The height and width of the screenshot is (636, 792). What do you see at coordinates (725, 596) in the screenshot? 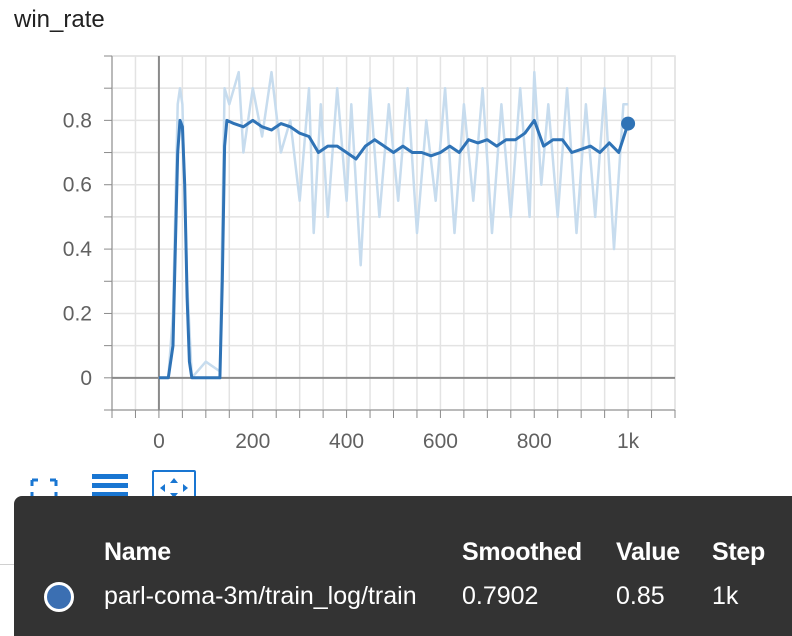
I see `step-value: 1k` at bounding box center [725, 596].